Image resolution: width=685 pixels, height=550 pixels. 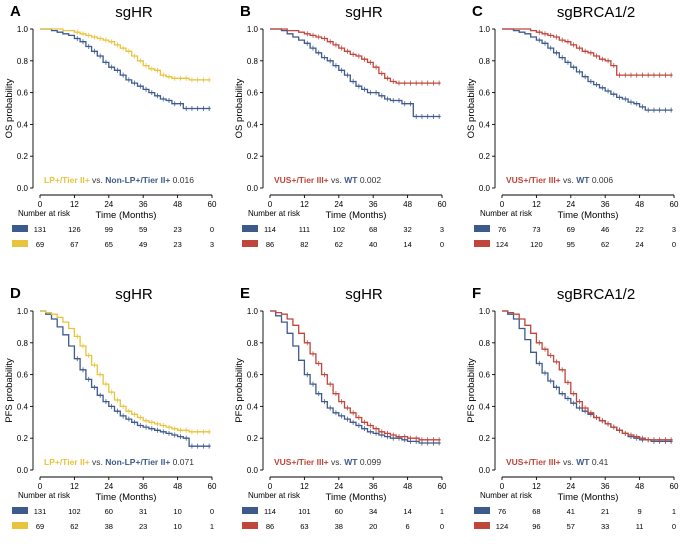 I want to click on risk-count: 20, so click(x=373, y=526).